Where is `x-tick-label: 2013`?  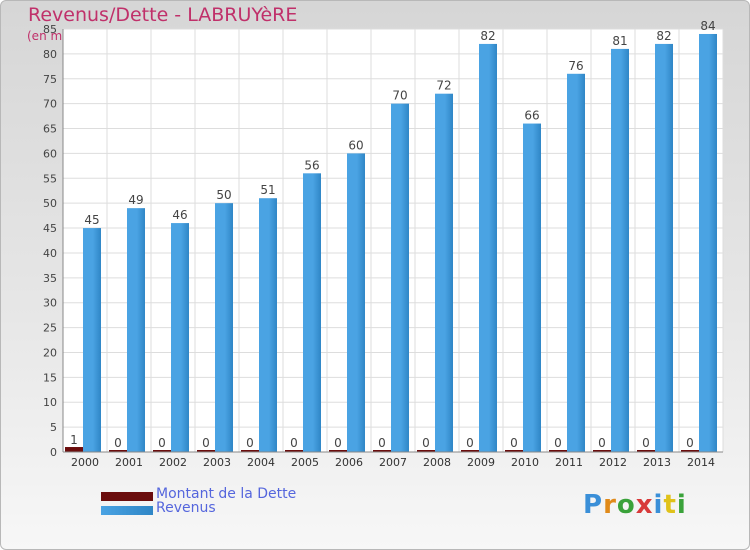 x-tick-label: 2013 is located at coordinates (657, 462).